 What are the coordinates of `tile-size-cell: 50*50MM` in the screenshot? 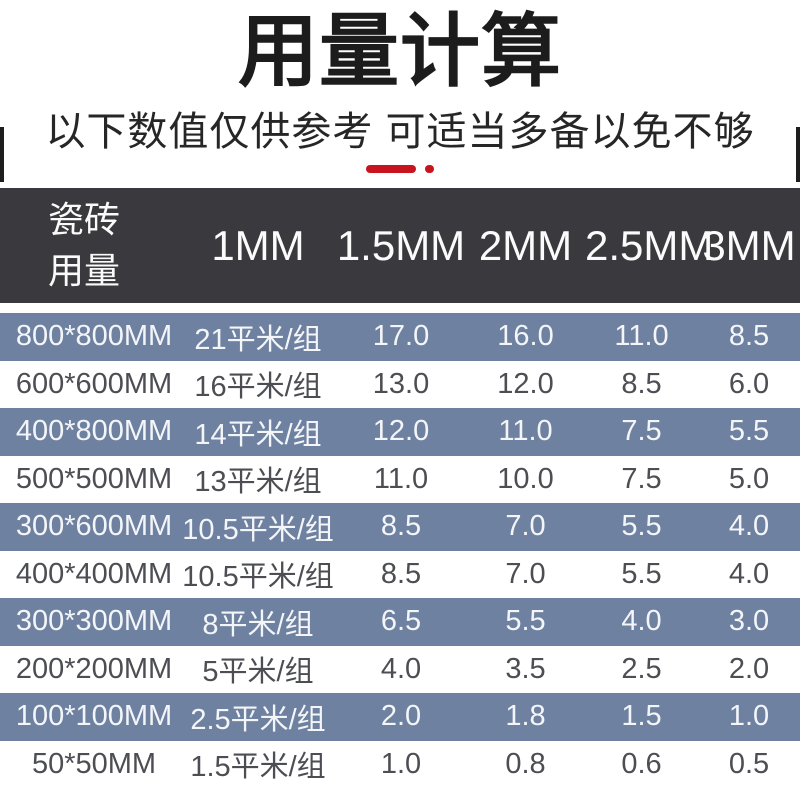 It's located at (94, 763).